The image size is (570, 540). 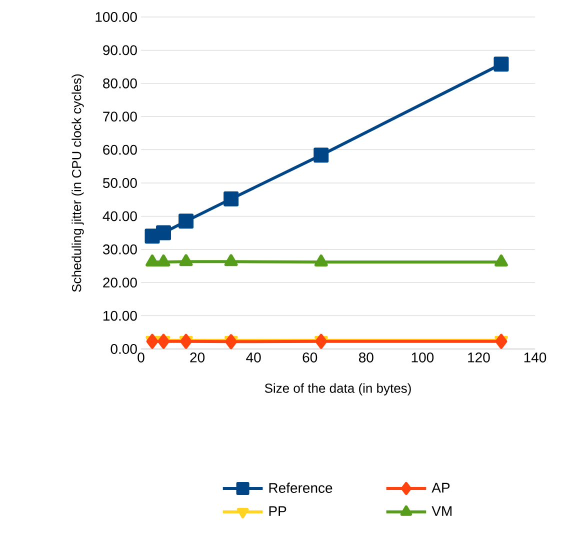 I want to click on x-tick-label: 60, so click(x=310, y=357).